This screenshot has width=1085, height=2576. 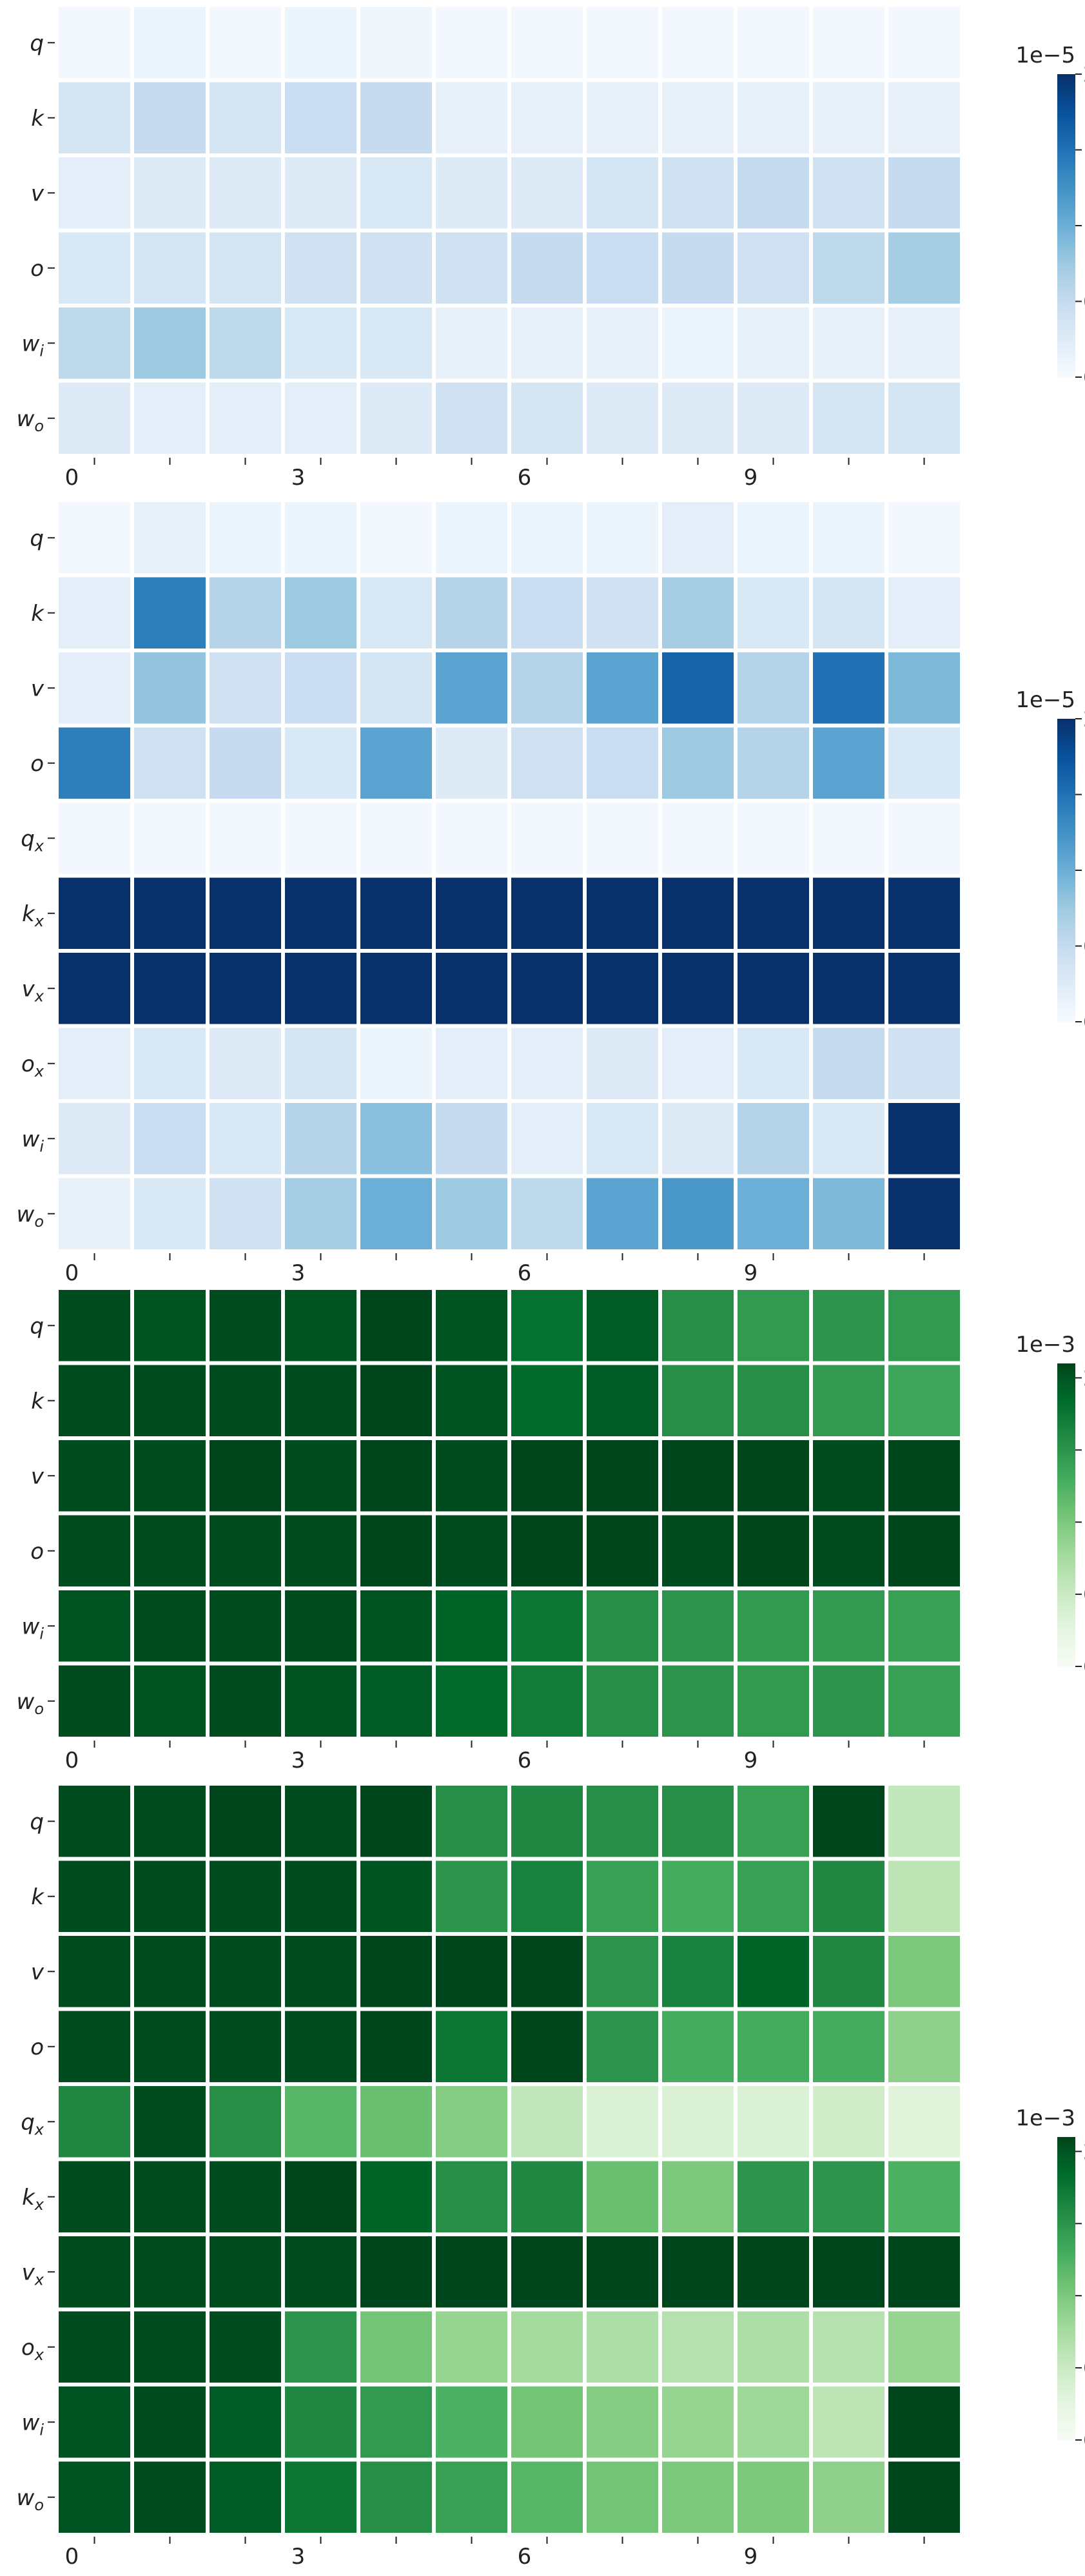 I want to click on colorbar-tick-label: 0.0, so click(x=1084, y=1023).